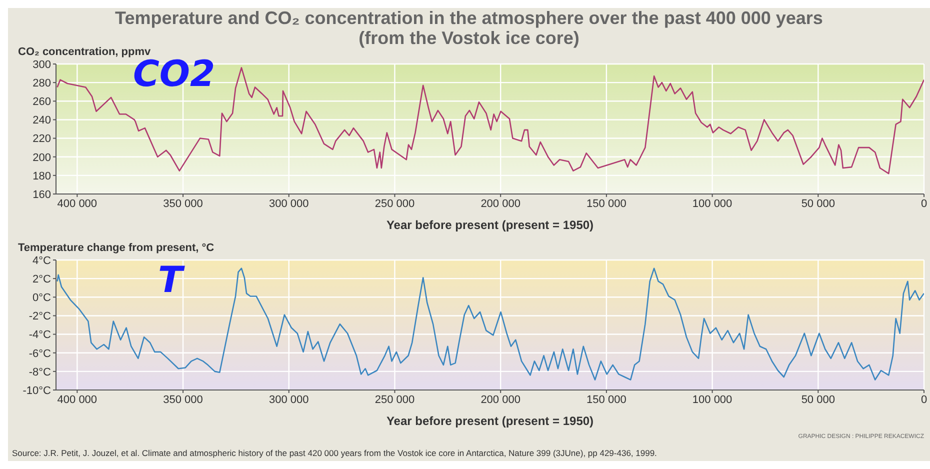 This screenshot has width=930, height=469. Describe the element at coordinates (42, 260) in the screenshot. I see `y-tick-label: 4°C` at that location.